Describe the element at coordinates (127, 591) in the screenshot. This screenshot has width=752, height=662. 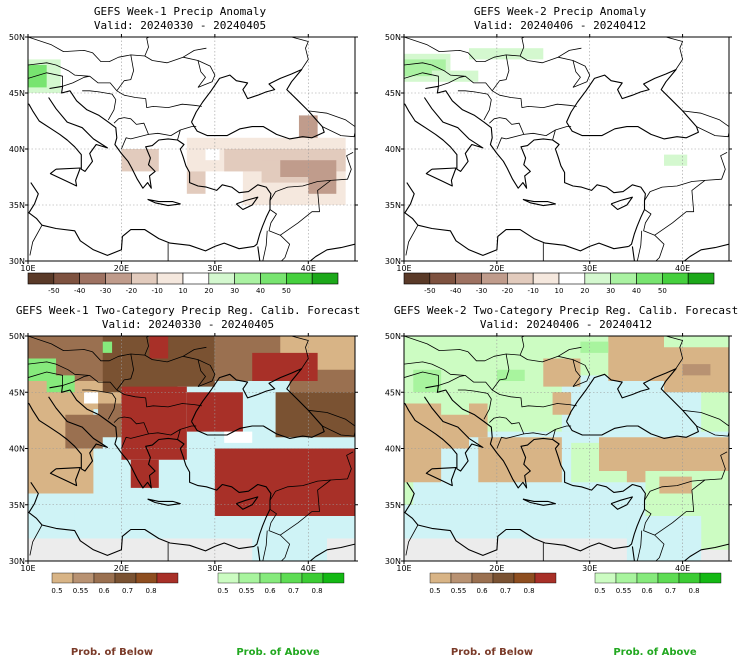
I see `colorbar-tick-label: 0.7` at that location.